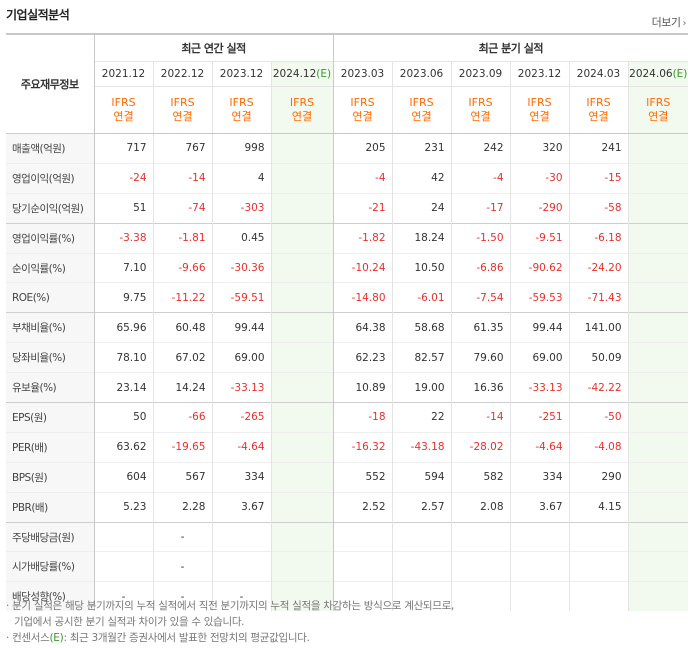 The height and width of the screenshot is (648, 694). I want to click on table-cell: 4, so click(241, 178).